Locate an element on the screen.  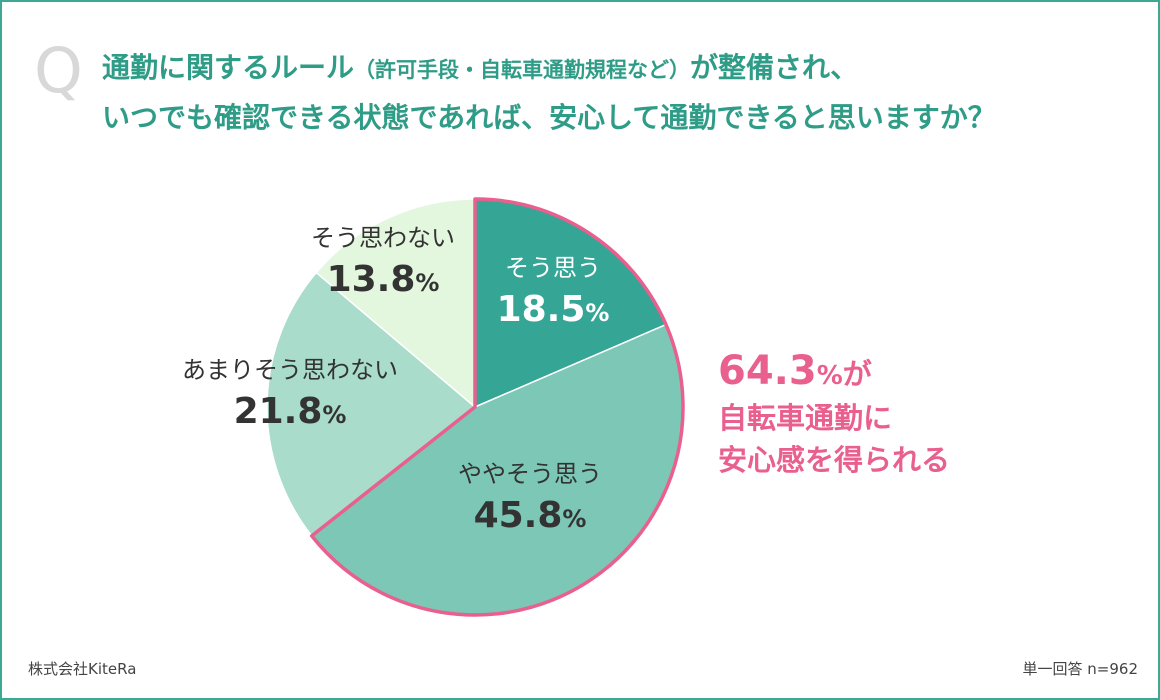
slice-value-3: 21.8% is located at coordinates (290, 411).